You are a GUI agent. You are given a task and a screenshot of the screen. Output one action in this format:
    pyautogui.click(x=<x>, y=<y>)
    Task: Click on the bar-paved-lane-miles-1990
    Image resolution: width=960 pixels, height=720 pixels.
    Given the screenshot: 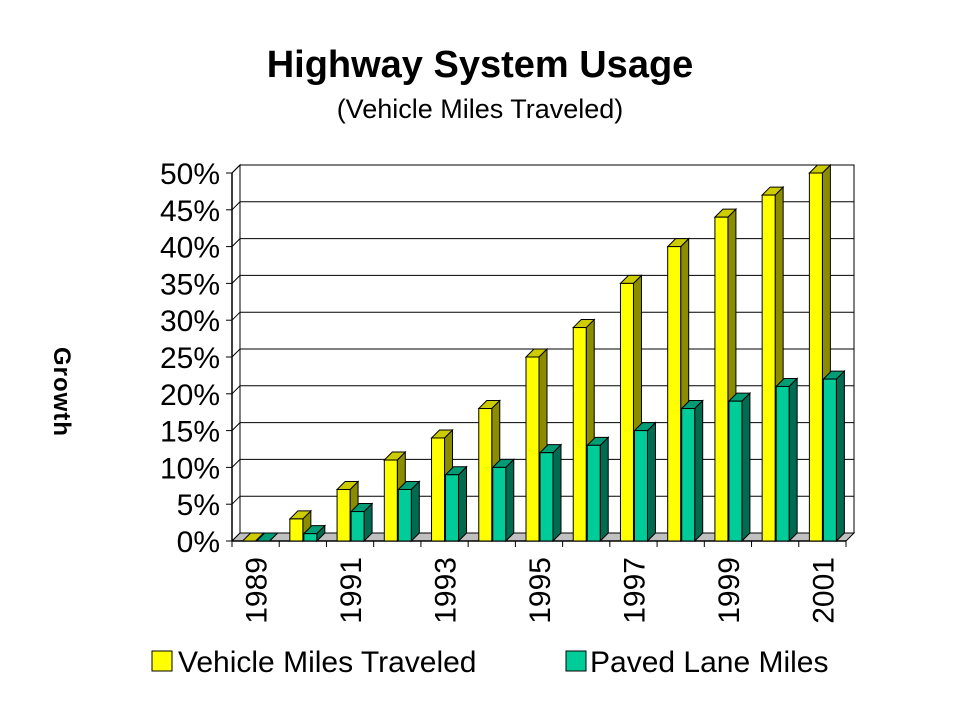 What is the action you would take?
    pyautogui.click(x=314, y=533)
    